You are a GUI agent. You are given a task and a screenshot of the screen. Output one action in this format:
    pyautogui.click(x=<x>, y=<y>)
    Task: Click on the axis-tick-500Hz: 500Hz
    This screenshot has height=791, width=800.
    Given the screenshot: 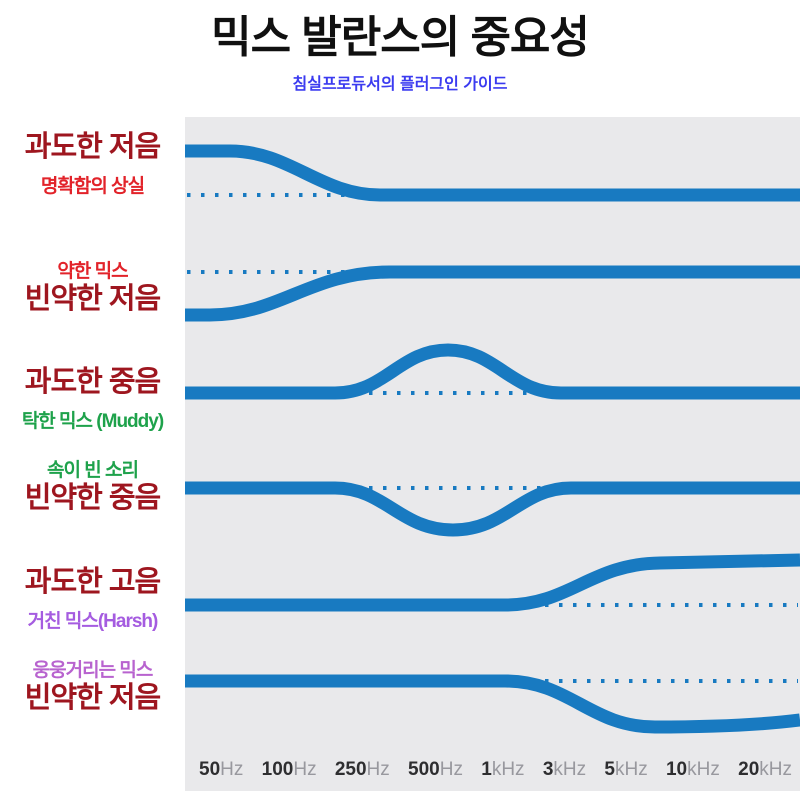 What is the action you would take?
    pyautogui.click(x=435, y=770)
    